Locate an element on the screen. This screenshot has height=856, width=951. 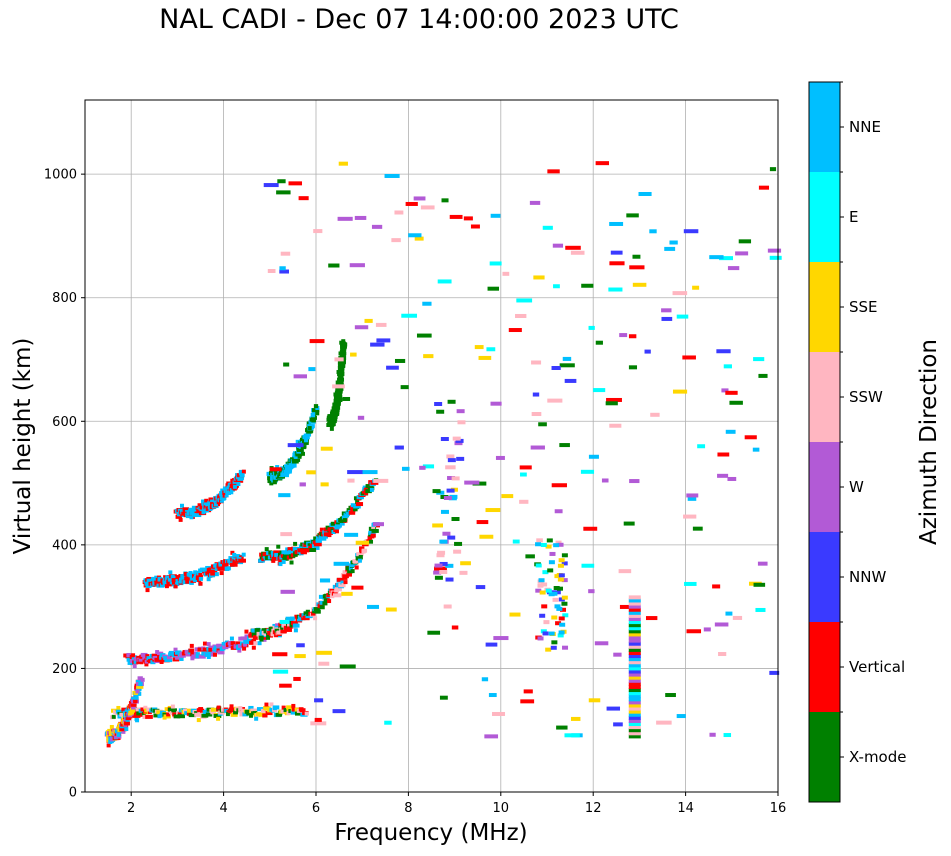
x-tick-label: 6 is located at coordinates (316, 808).